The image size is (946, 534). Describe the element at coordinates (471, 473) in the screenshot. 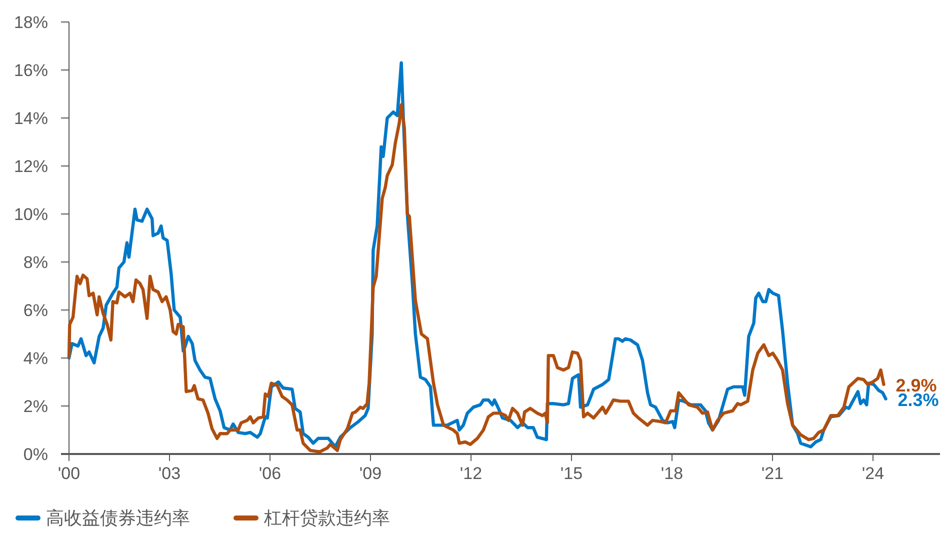

I see `x-tick-label: '12` at that location.